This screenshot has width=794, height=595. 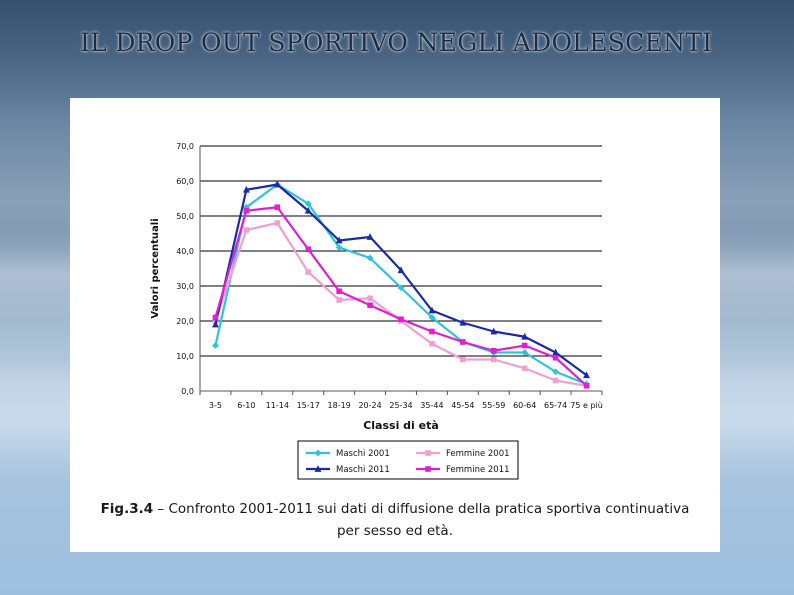 What do you see at coordinates (185, 146) in the screenshot?
I see `y-tick-label: 70,0` at bounding box center [185, 146].